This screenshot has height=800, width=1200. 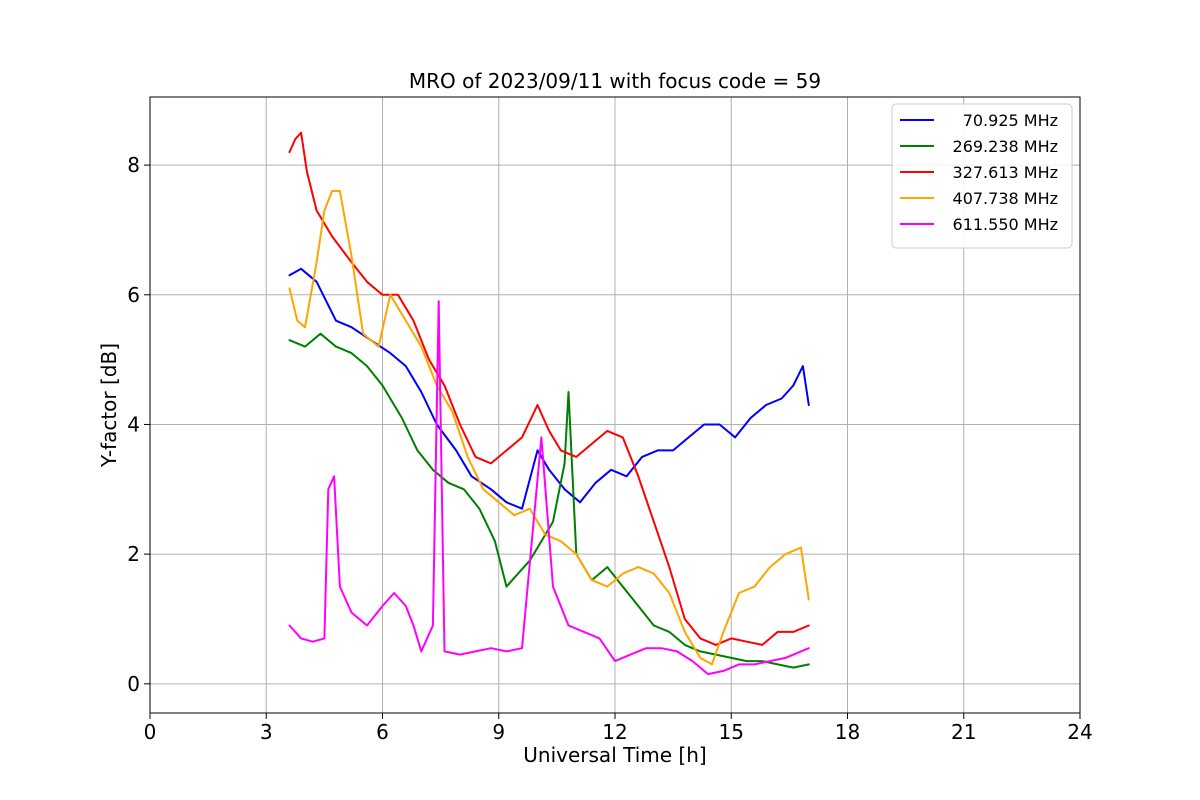 I want to click on x-tick-label: 0, so click(x=150, y=732).